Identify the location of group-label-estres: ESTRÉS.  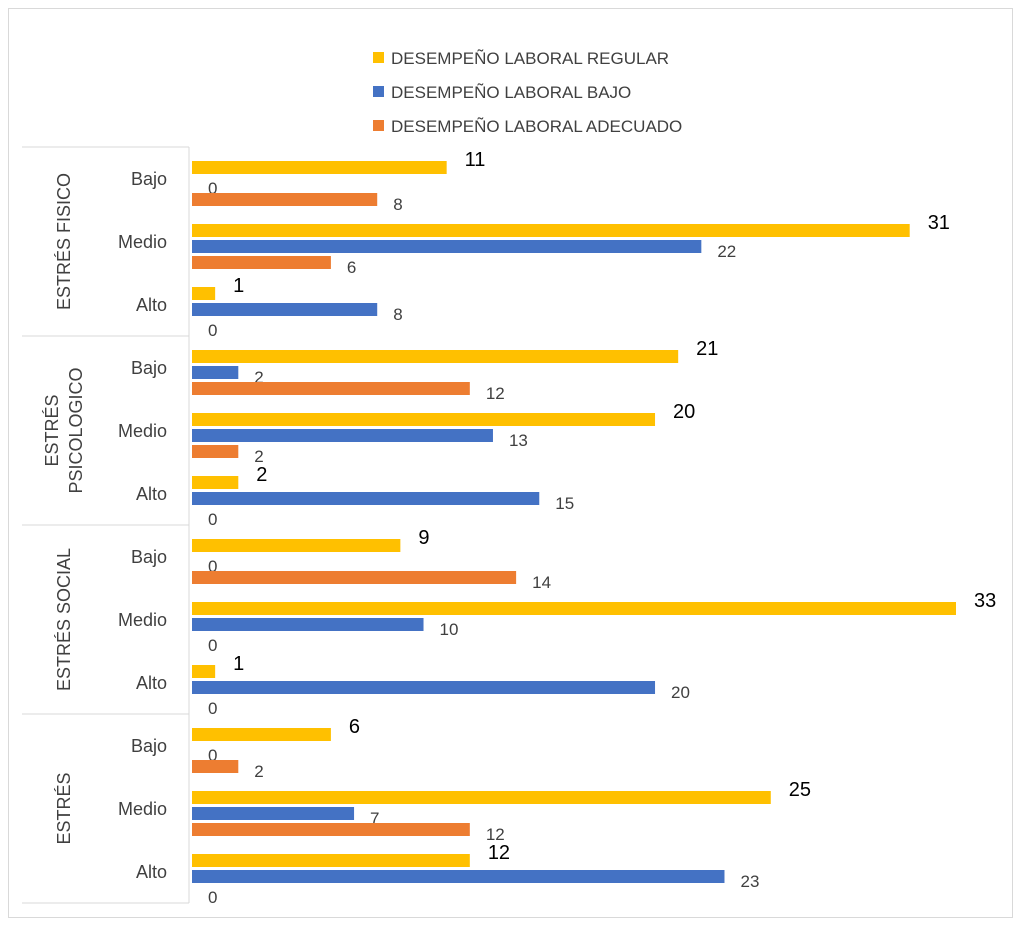
(64, 808).